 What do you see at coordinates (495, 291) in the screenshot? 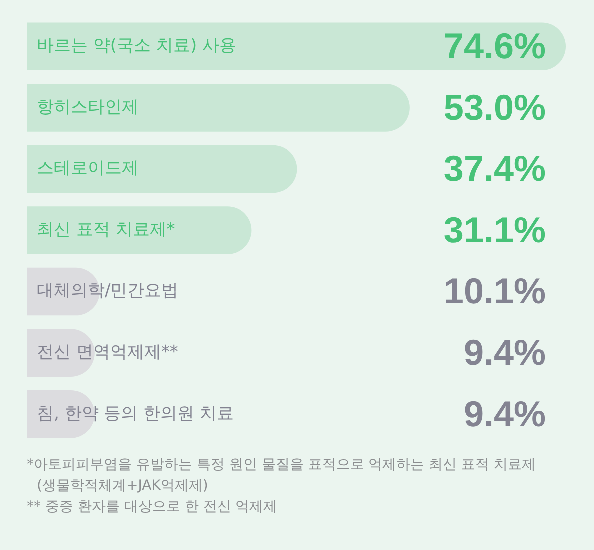
I see `data-label: 10.1%` at bounding box center [495, 291].